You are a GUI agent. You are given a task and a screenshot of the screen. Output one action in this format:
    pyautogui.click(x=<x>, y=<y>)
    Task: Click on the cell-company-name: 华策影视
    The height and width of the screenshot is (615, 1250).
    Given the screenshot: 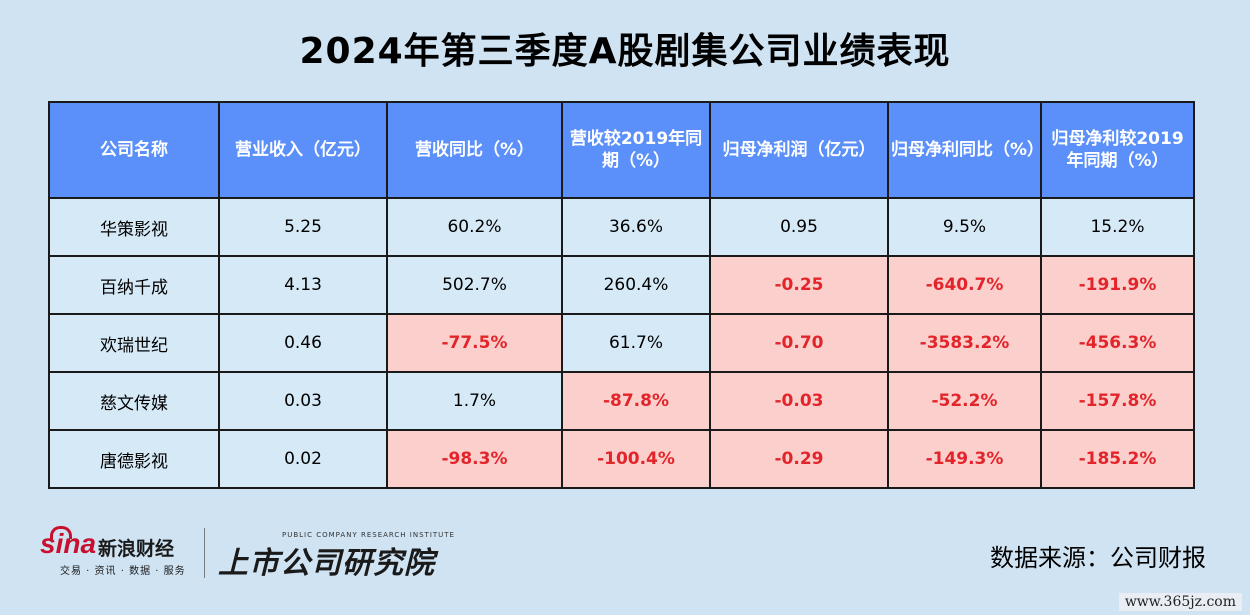 What is the action you would take?
    pyautogui.click(x=134, y=227)
    